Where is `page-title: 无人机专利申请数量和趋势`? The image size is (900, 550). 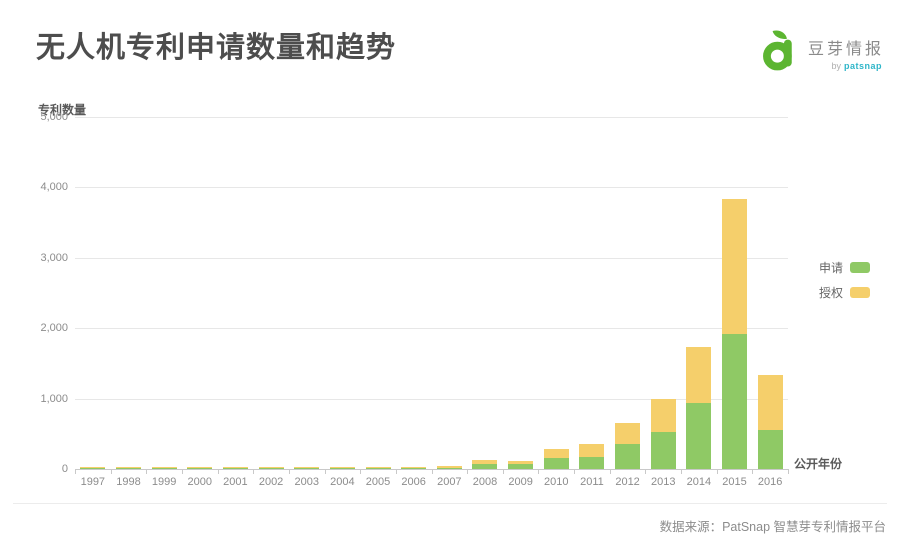
page-title: 无人机专利申请数量和趋势 is located at coordinates (216, 48).